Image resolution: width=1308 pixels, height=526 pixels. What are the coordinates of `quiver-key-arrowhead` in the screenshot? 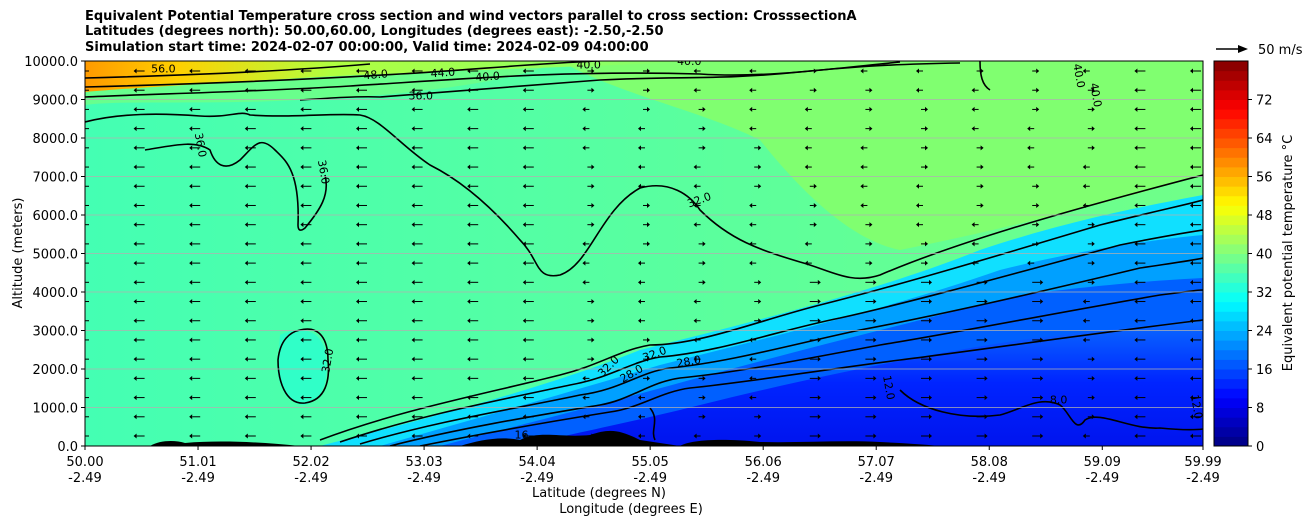 It's located at (1243, 49).